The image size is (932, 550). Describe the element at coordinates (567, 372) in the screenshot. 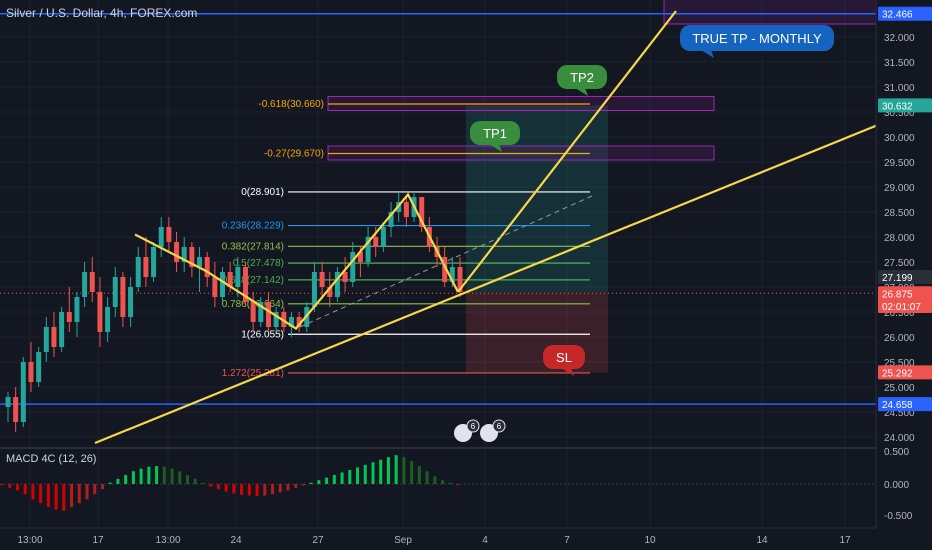

I see `sl-label-tail` at that location.